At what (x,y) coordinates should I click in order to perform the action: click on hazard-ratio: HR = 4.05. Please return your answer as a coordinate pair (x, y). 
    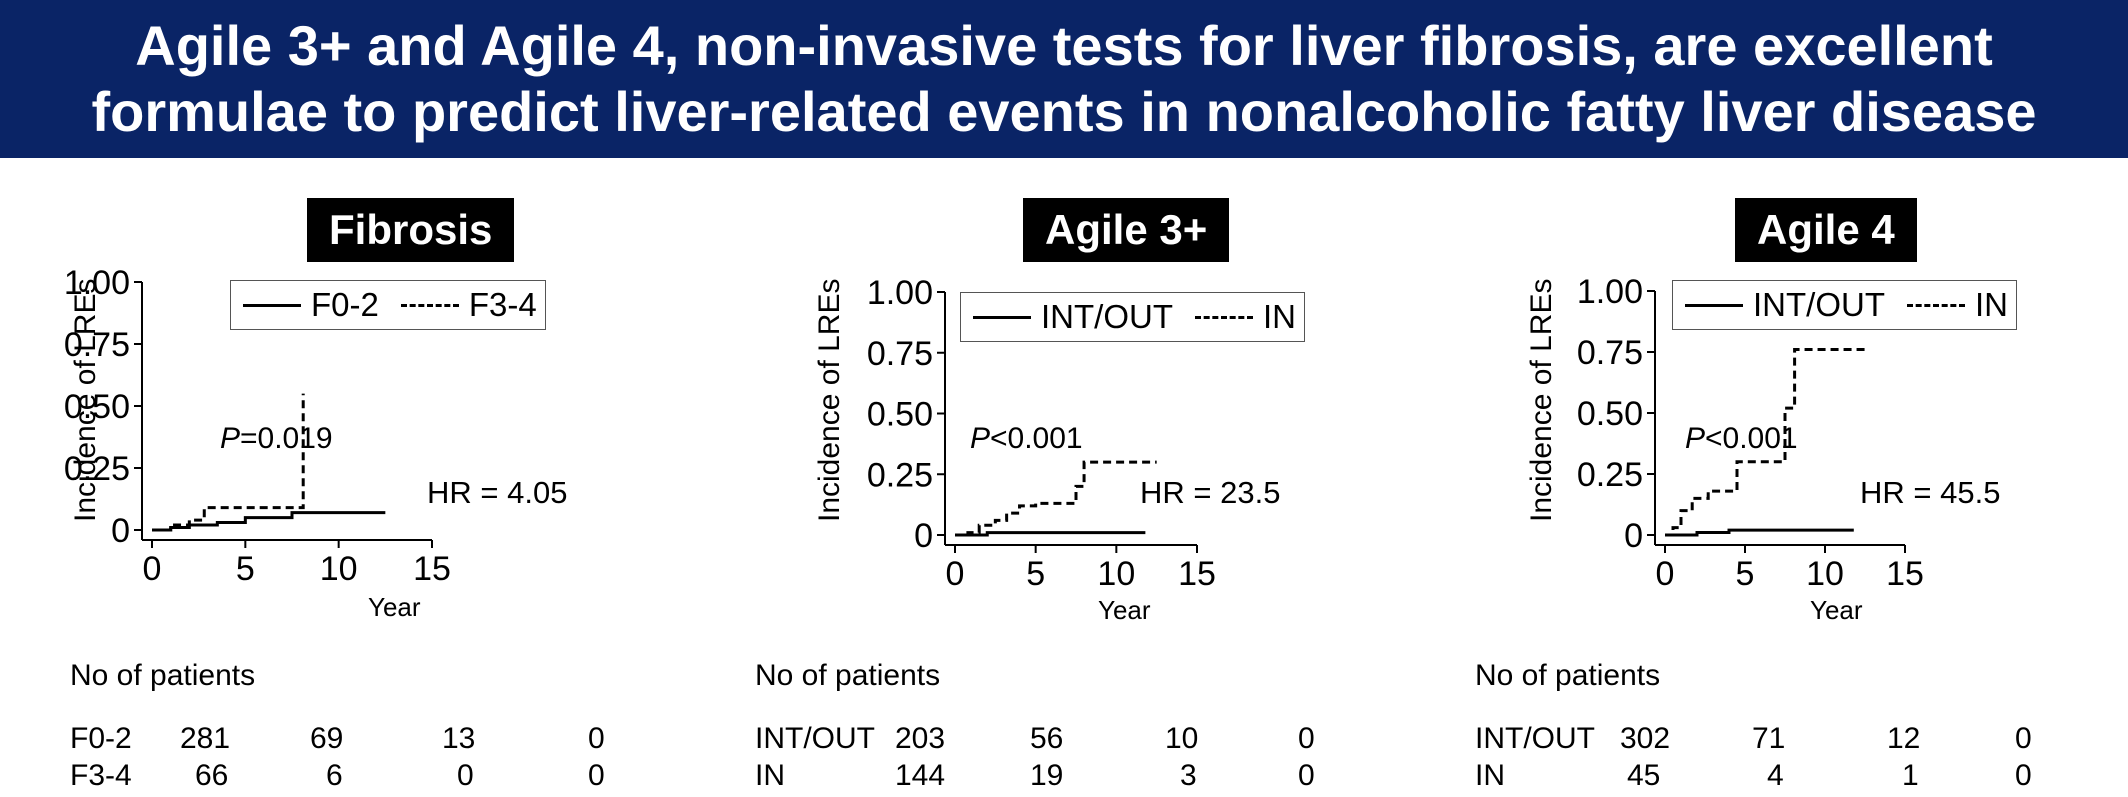
    Looking at the image, I should click on (497, 493).